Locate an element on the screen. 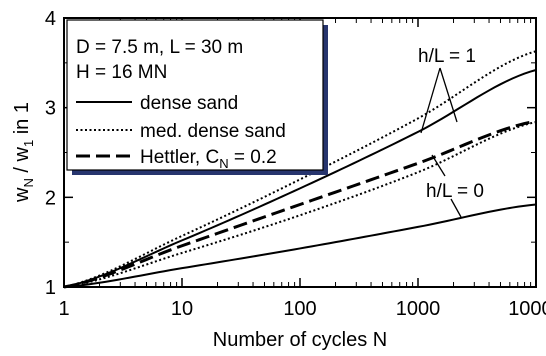 The image size is (546, 356). annotation-hl0-leader-b is located at coordinates (456, 208).